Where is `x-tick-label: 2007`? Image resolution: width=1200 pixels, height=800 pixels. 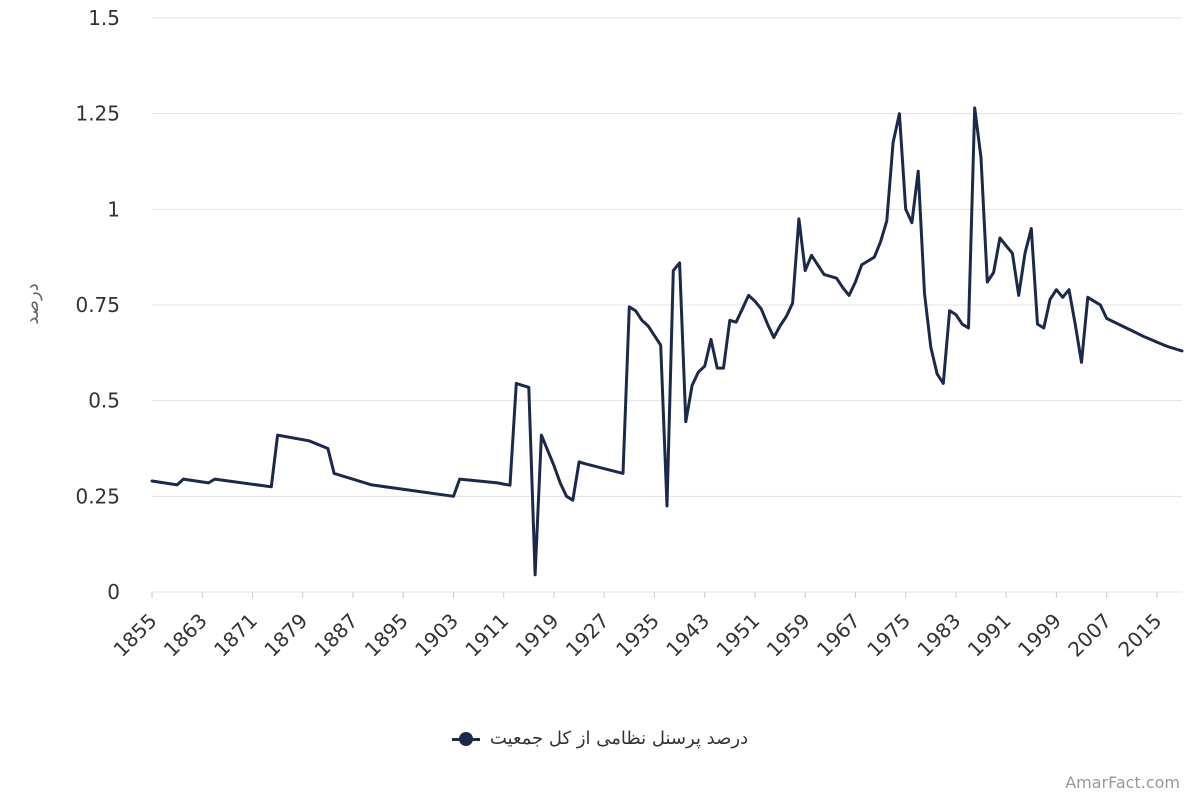
x-tick-label: 2007 is located at coordinates (1089, 635).